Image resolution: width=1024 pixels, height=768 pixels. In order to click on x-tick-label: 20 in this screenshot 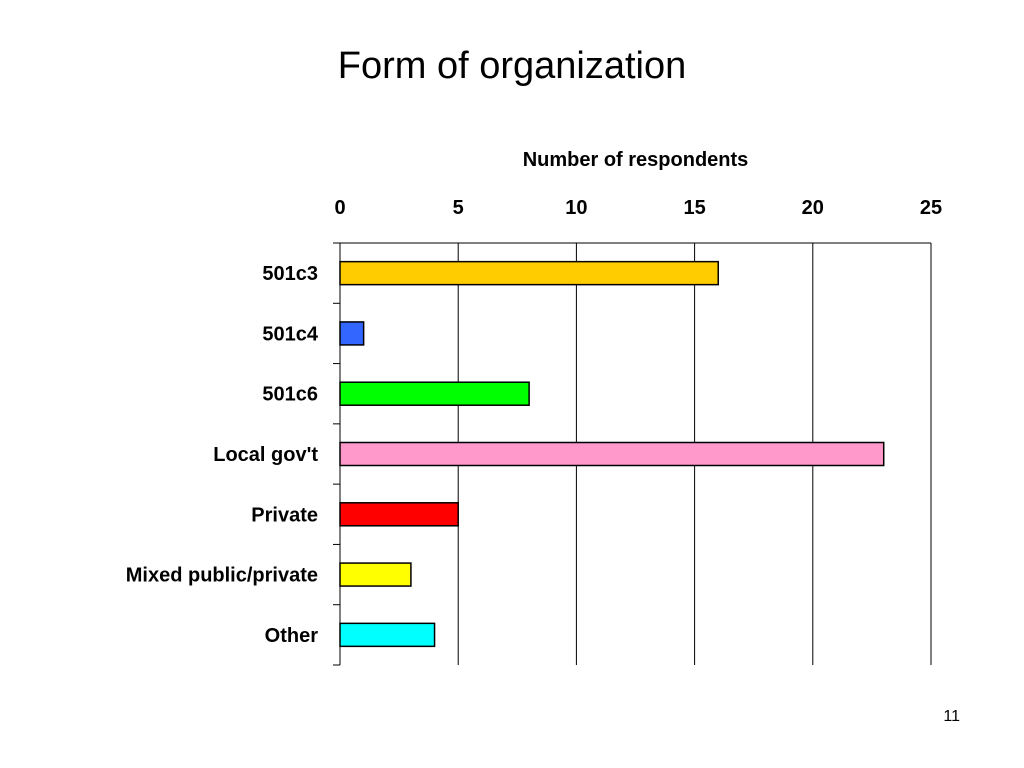, I will do `click(813, 208)`.